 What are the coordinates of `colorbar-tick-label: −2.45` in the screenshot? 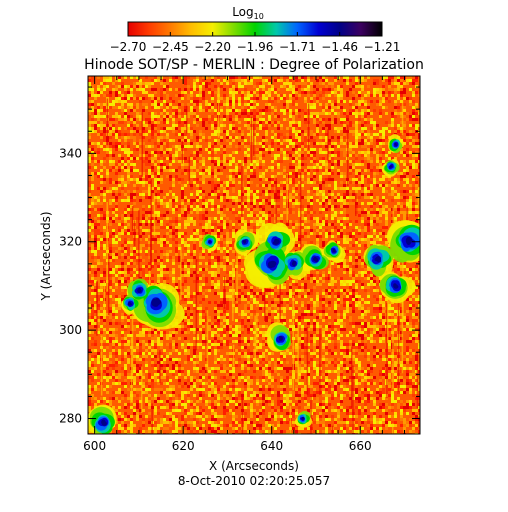 It's located at (170, 47).